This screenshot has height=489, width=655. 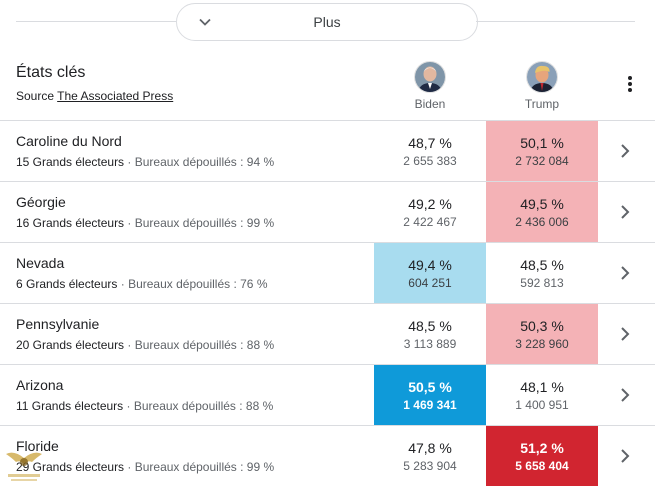 What do you see at coordinates (430, 326) in the screenshot?
I see `biden-percent: 48,5 %` at bounding box center [430, 326].